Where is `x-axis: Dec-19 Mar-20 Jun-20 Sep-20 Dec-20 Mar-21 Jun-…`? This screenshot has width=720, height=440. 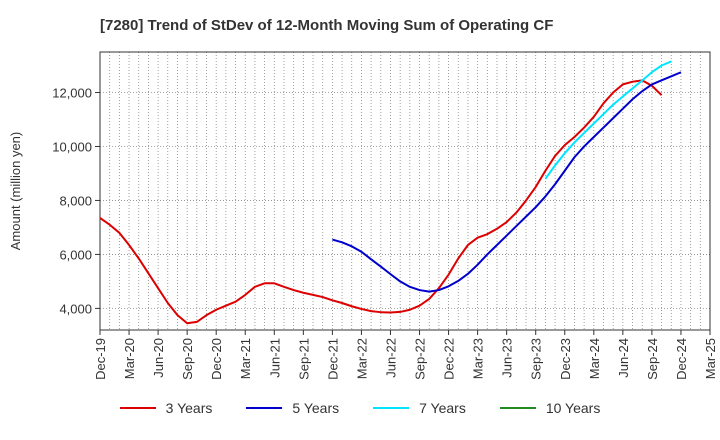 x-axis: Dec-19 Mar-20 Jun-20 Sep-20 Dec-20 Mar-21 Jun-… is located at coordinates (405, 355).